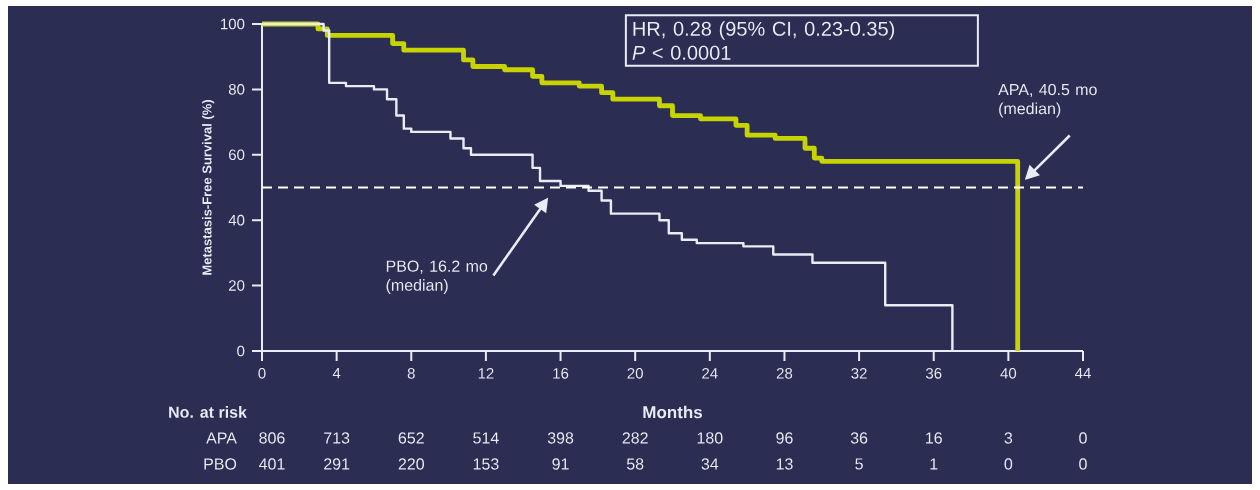 The height and width of the screenshot is (490, 1260). Describe the element at coordinates (1083, 373) in the screenshot. I see `x-tick-label: 44` at that location.